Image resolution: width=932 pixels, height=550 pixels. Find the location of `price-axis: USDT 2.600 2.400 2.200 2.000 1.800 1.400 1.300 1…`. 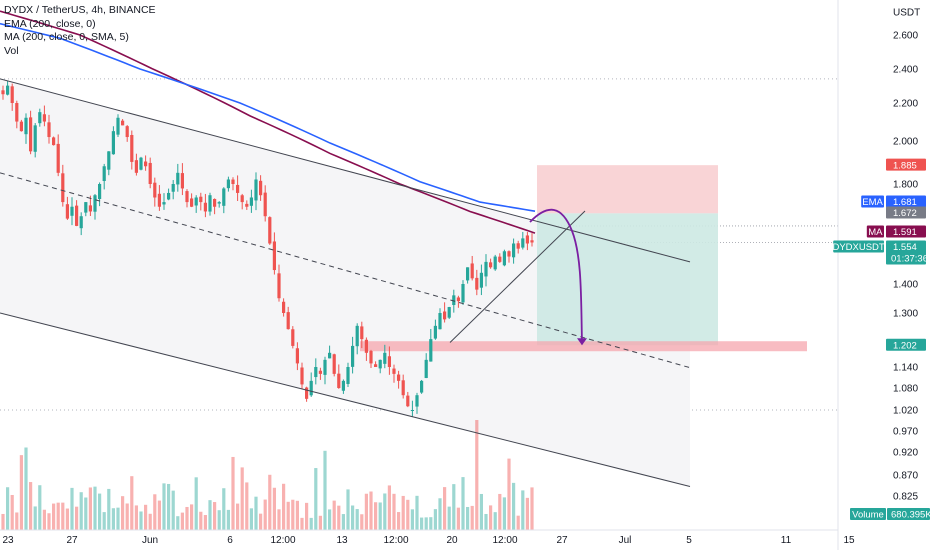

price-axis: USDT 2.600 2.400 2.200 2.000 1.800 1.400 1.300 1… is located at coordinates (878, 275).